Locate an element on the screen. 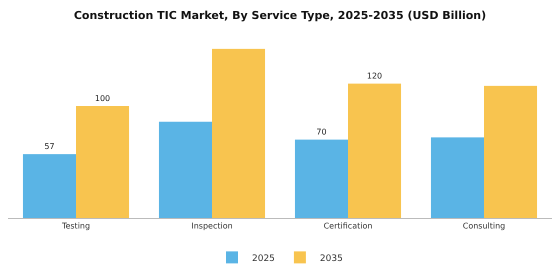 This screenshot has width=560, height=280. legend-label: 2035 is located at coordinates (331, 259).